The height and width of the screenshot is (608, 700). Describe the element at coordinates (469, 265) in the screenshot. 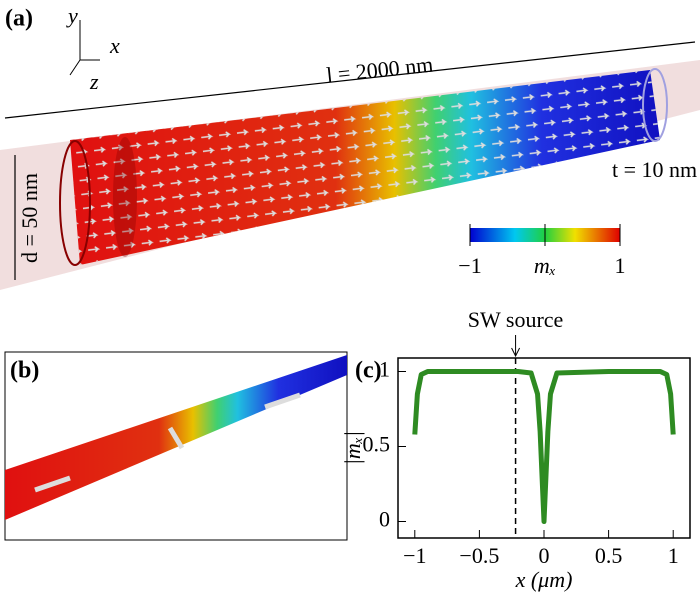

I see `colorbar-tick-label: −1` at that location.